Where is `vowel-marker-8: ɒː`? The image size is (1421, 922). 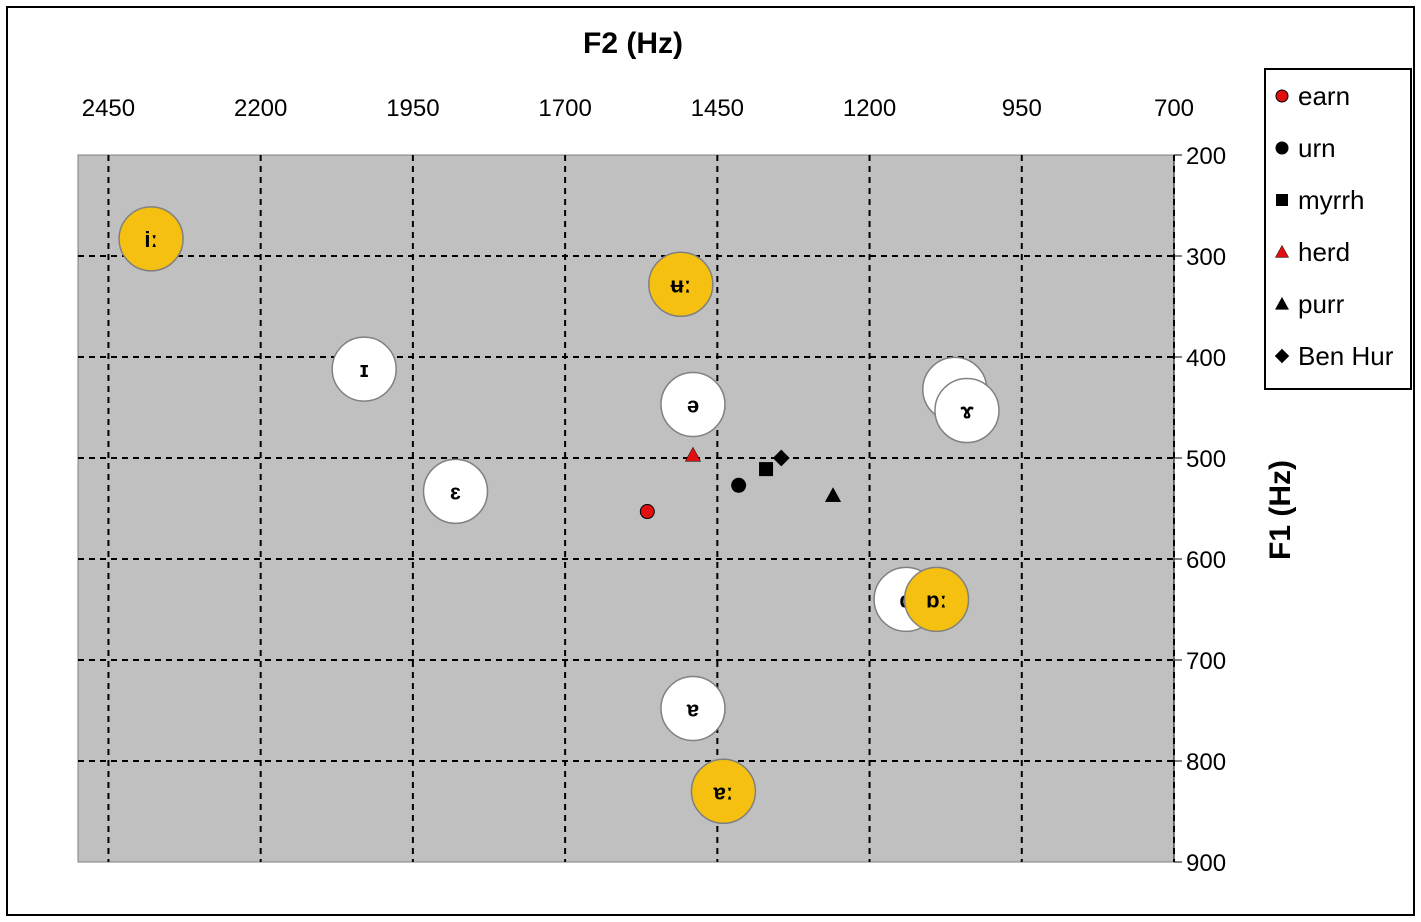 vowel-marker-8: ɒː is located at coordinates (936, 599).